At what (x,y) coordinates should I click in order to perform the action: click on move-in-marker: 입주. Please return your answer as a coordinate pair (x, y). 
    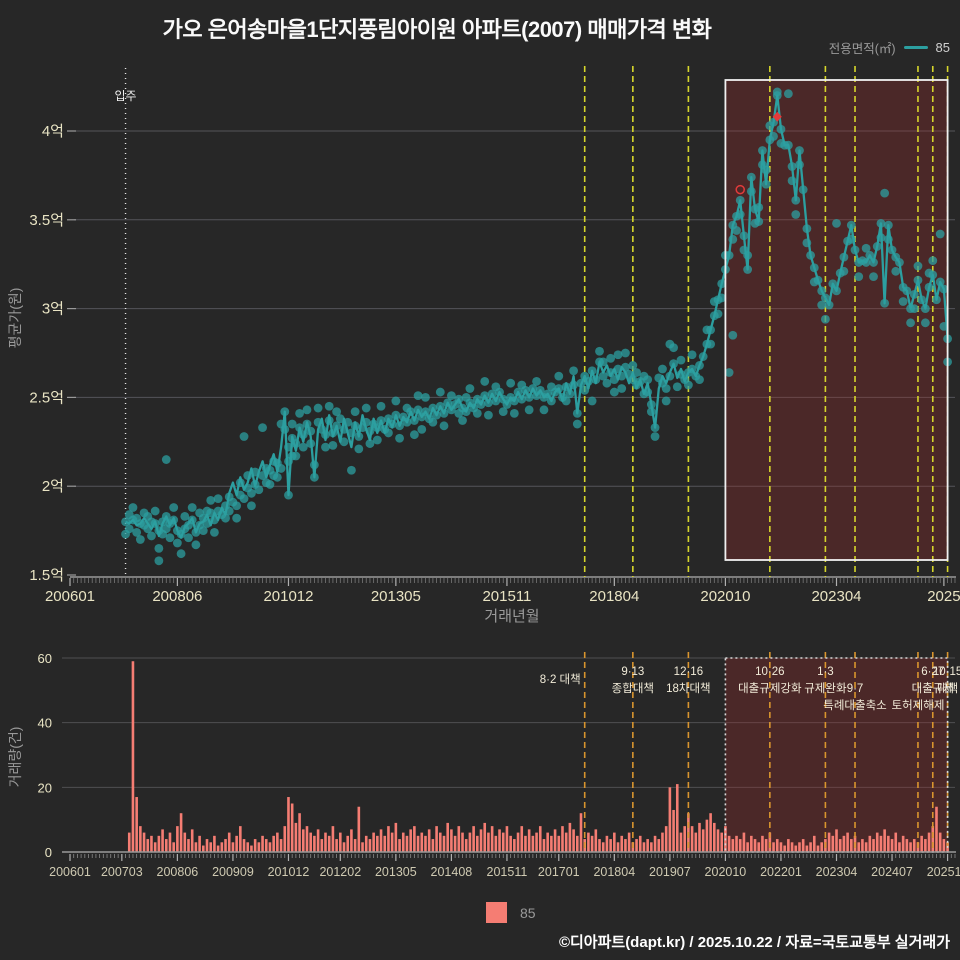
    Looking at the image, I should click on (125, 322).